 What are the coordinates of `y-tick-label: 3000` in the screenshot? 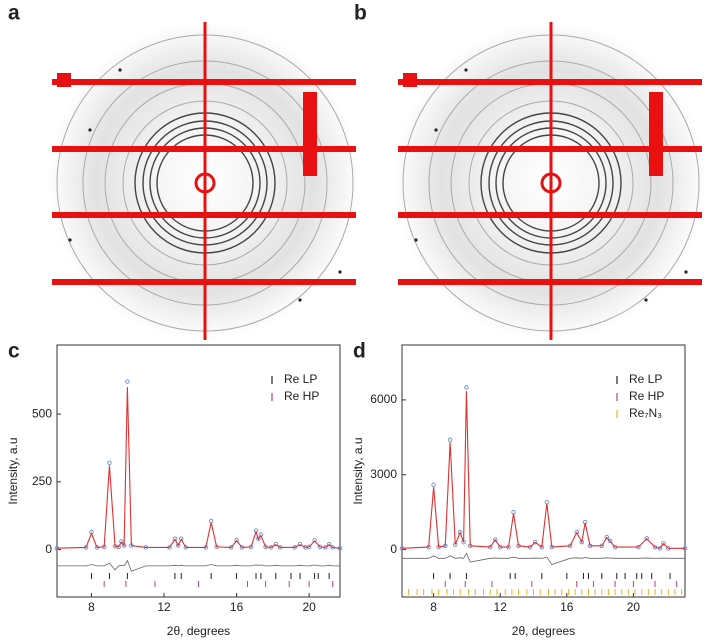 It's located at (383, 474).